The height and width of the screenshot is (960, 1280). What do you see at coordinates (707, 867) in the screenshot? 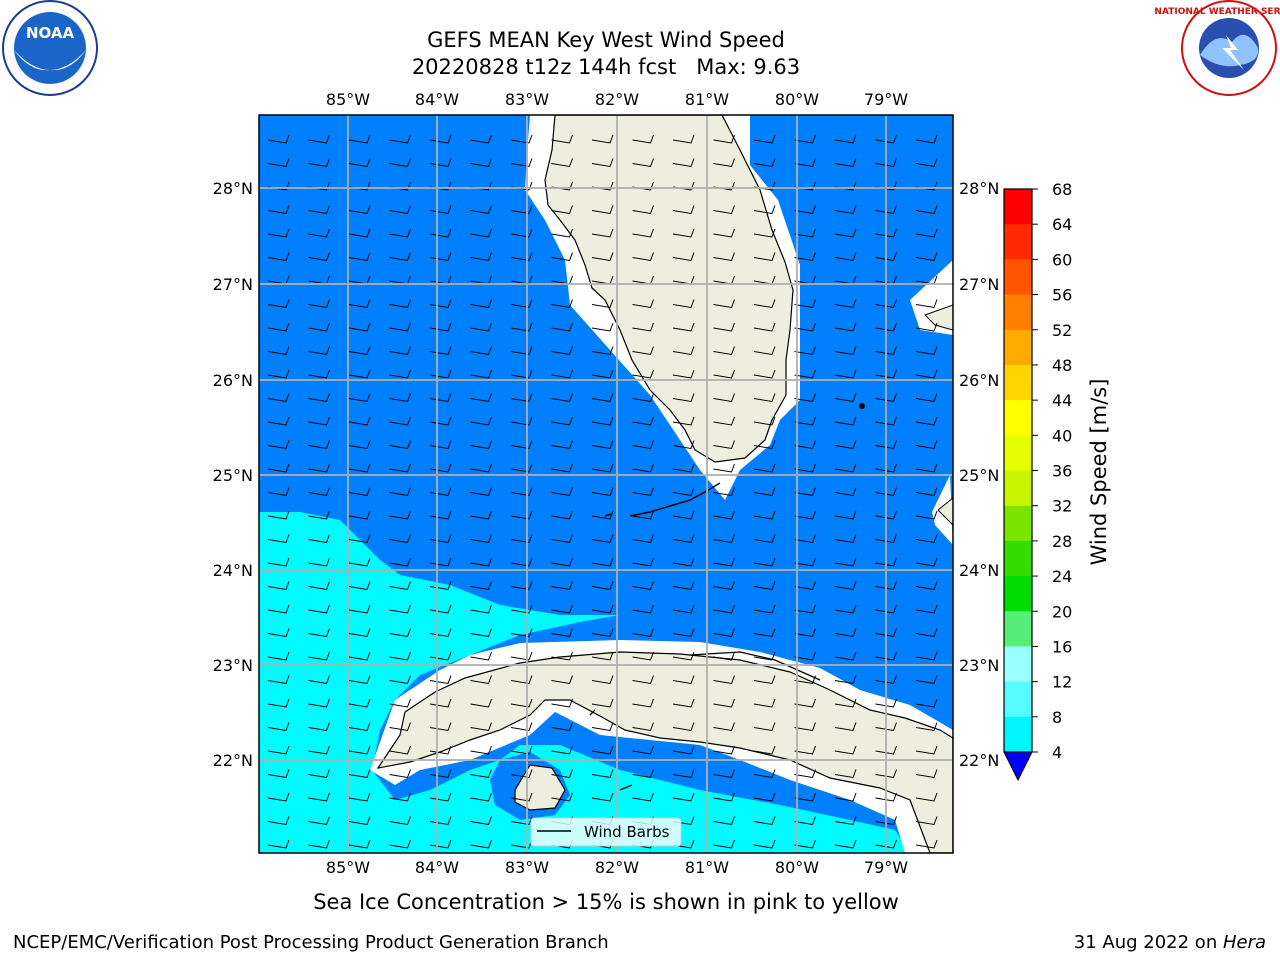
I see `lon-tick-label-bottom: 81°W` at bounding box center [707, 867].